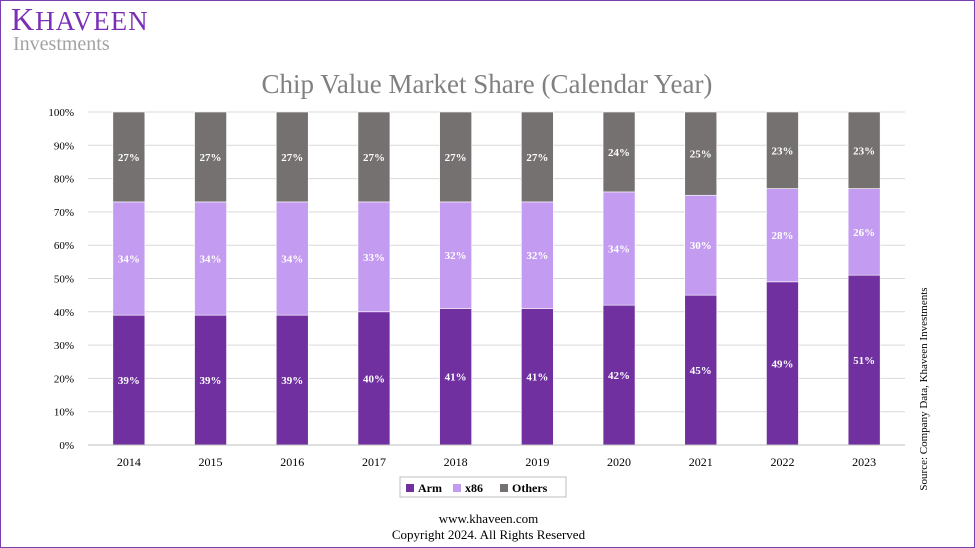  What do you see at coordinates (64, 146) in the screenshot?
I see `y-tick-label: 90%` at bounding box center [64, 146].